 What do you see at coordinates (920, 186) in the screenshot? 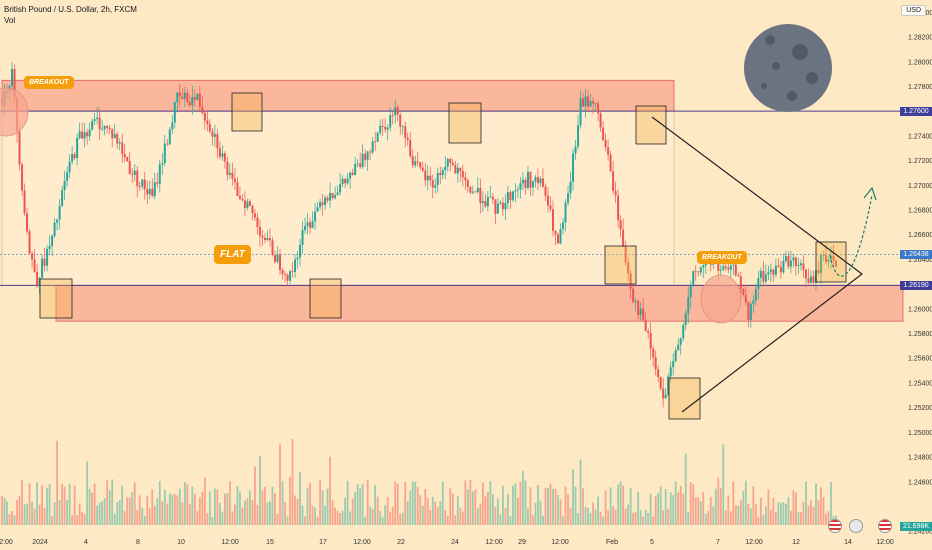
I see `y-tick-label: 1.27000` at bounding box center [920, 186].